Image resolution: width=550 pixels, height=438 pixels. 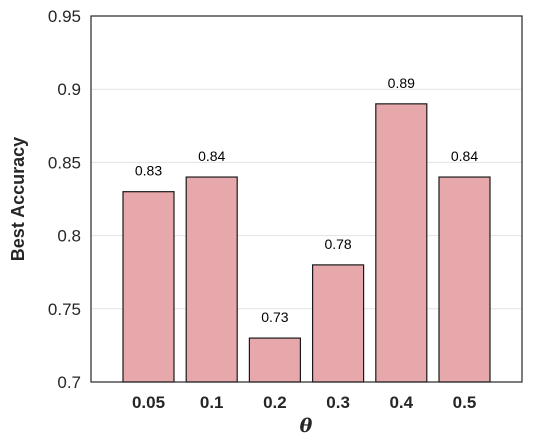 I want to click on data-label: 0.73, so click(x=274, y=317).